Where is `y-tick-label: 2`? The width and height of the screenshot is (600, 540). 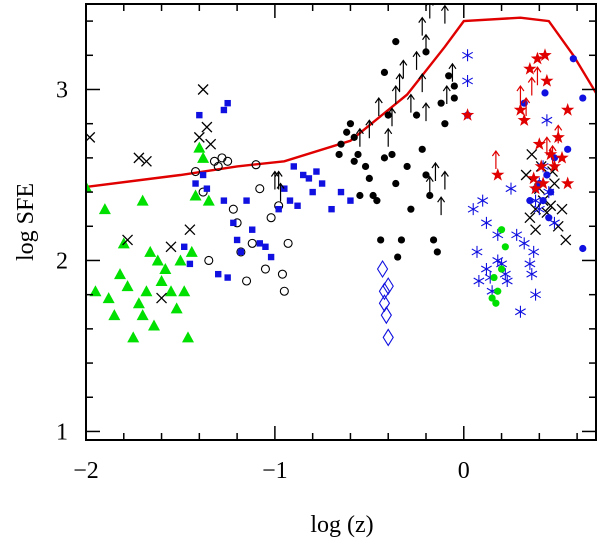
y-tick-label: 2 is located at coordinates (62, 261).